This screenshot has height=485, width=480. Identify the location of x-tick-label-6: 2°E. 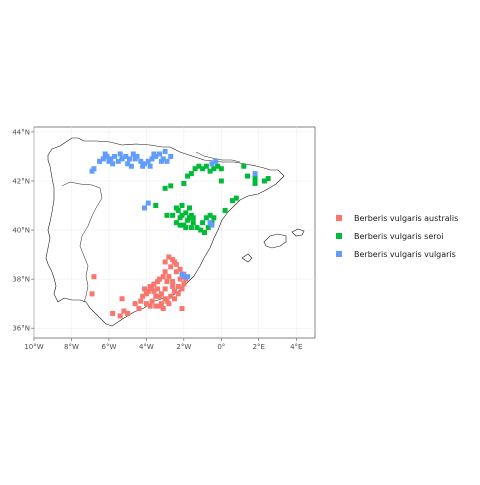
(259, 347).